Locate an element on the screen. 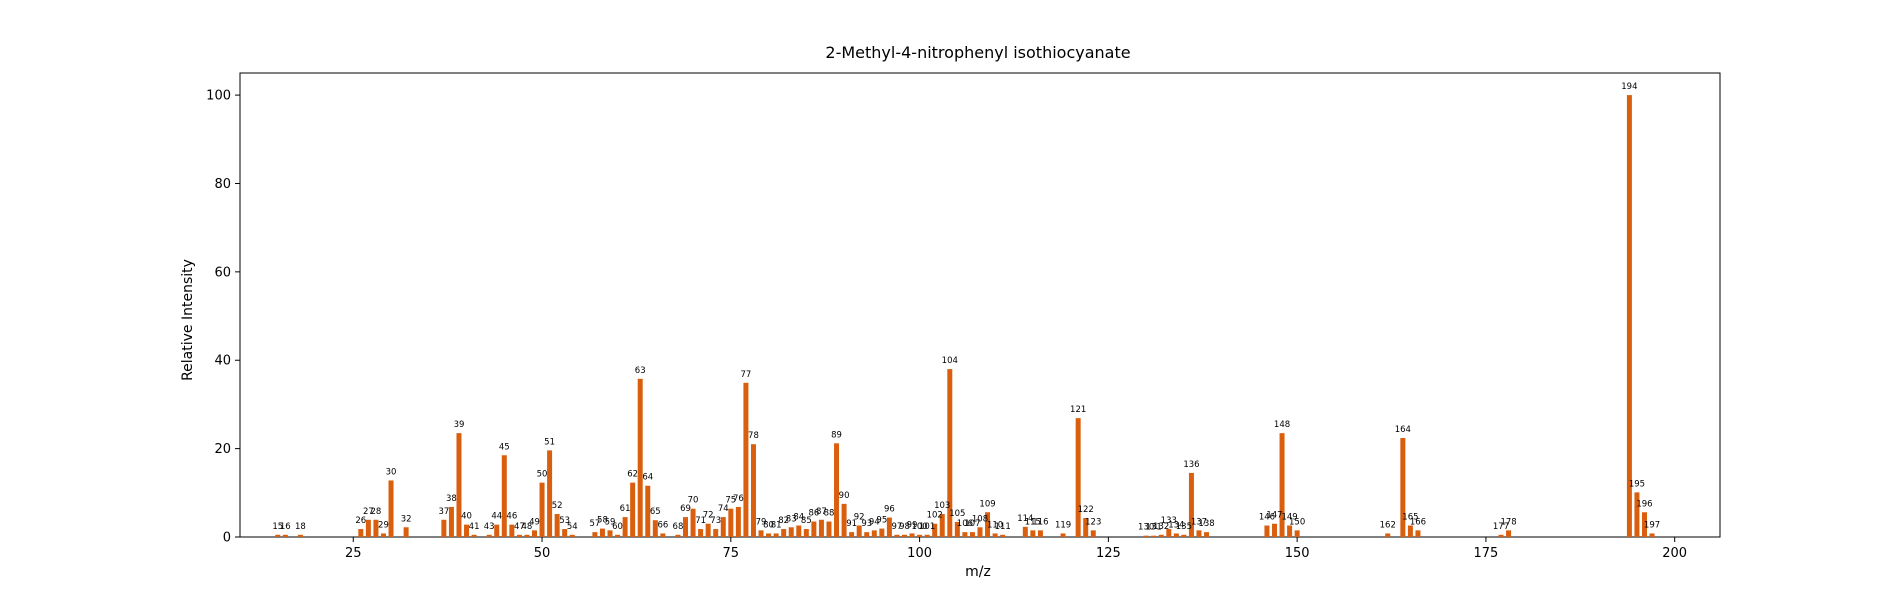  peak-label-mz-73: 73 is located at coordinates (715, 521).